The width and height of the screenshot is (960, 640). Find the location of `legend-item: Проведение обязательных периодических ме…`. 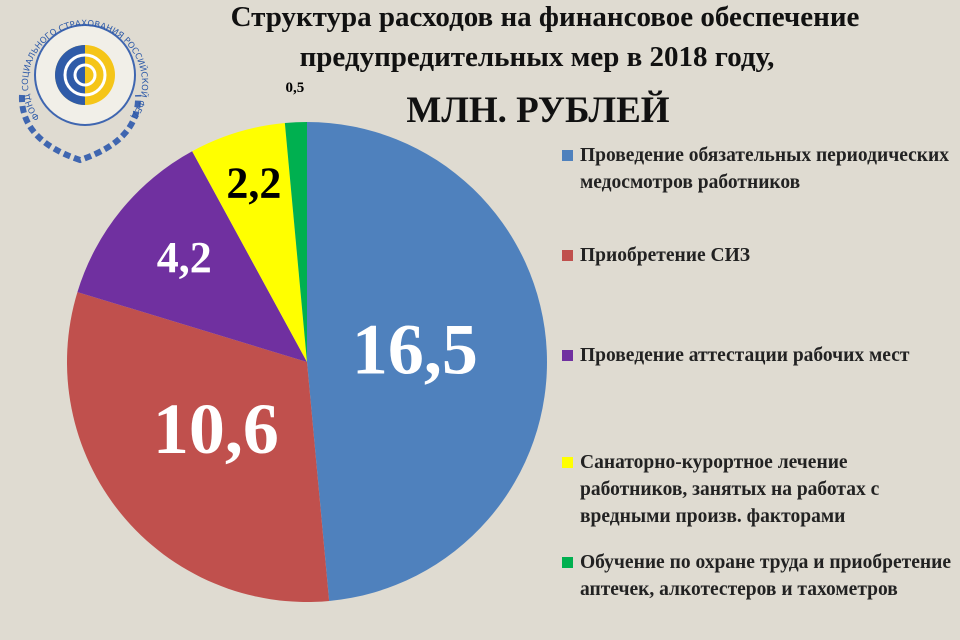

legend-item: Проведение обязательных периодических ме… is located at coordinates (760, 169).